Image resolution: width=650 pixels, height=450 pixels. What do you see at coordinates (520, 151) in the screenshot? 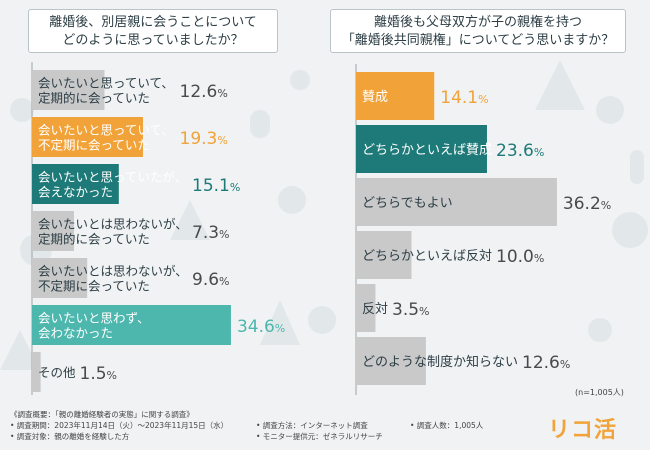
I see `right-value-label: 23.6%` at bounding box center [520, 151].